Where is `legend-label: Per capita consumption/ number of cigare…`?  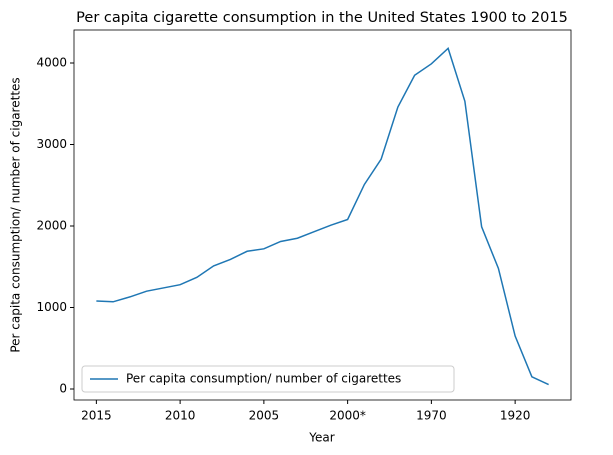
legend-label: Per capita consumption/ number of cigare… is located at coordinates (263, 379).